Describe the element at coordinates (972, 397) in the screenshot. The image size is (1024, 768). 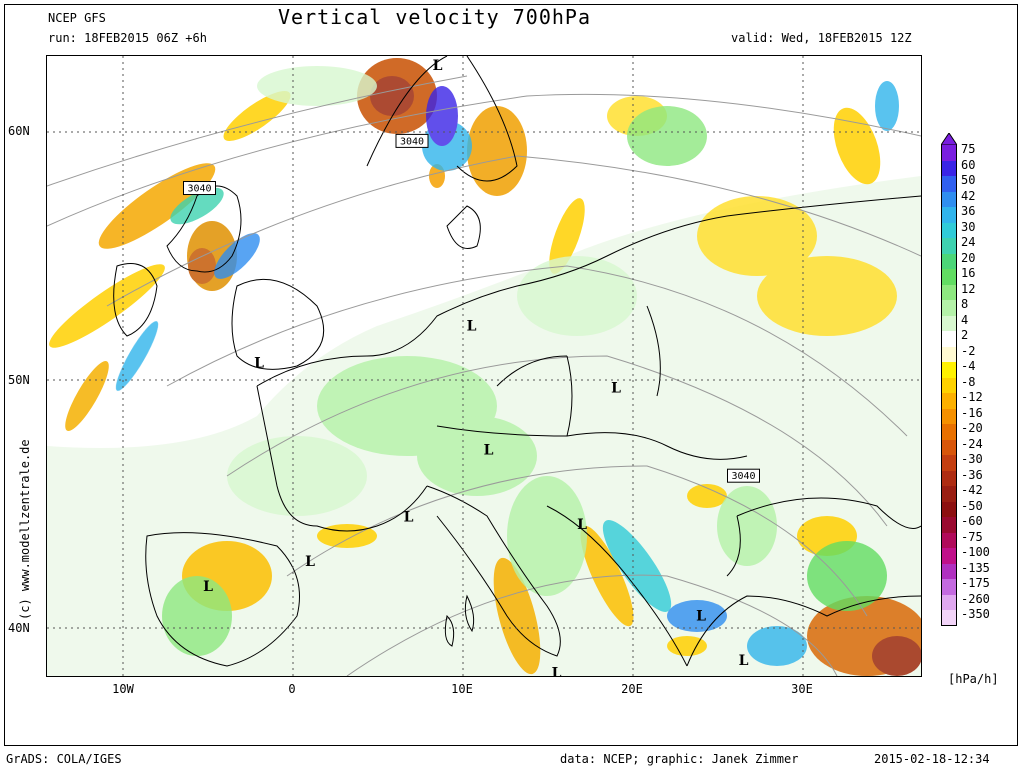
I see `colorbar-level-label: -12` at that location.